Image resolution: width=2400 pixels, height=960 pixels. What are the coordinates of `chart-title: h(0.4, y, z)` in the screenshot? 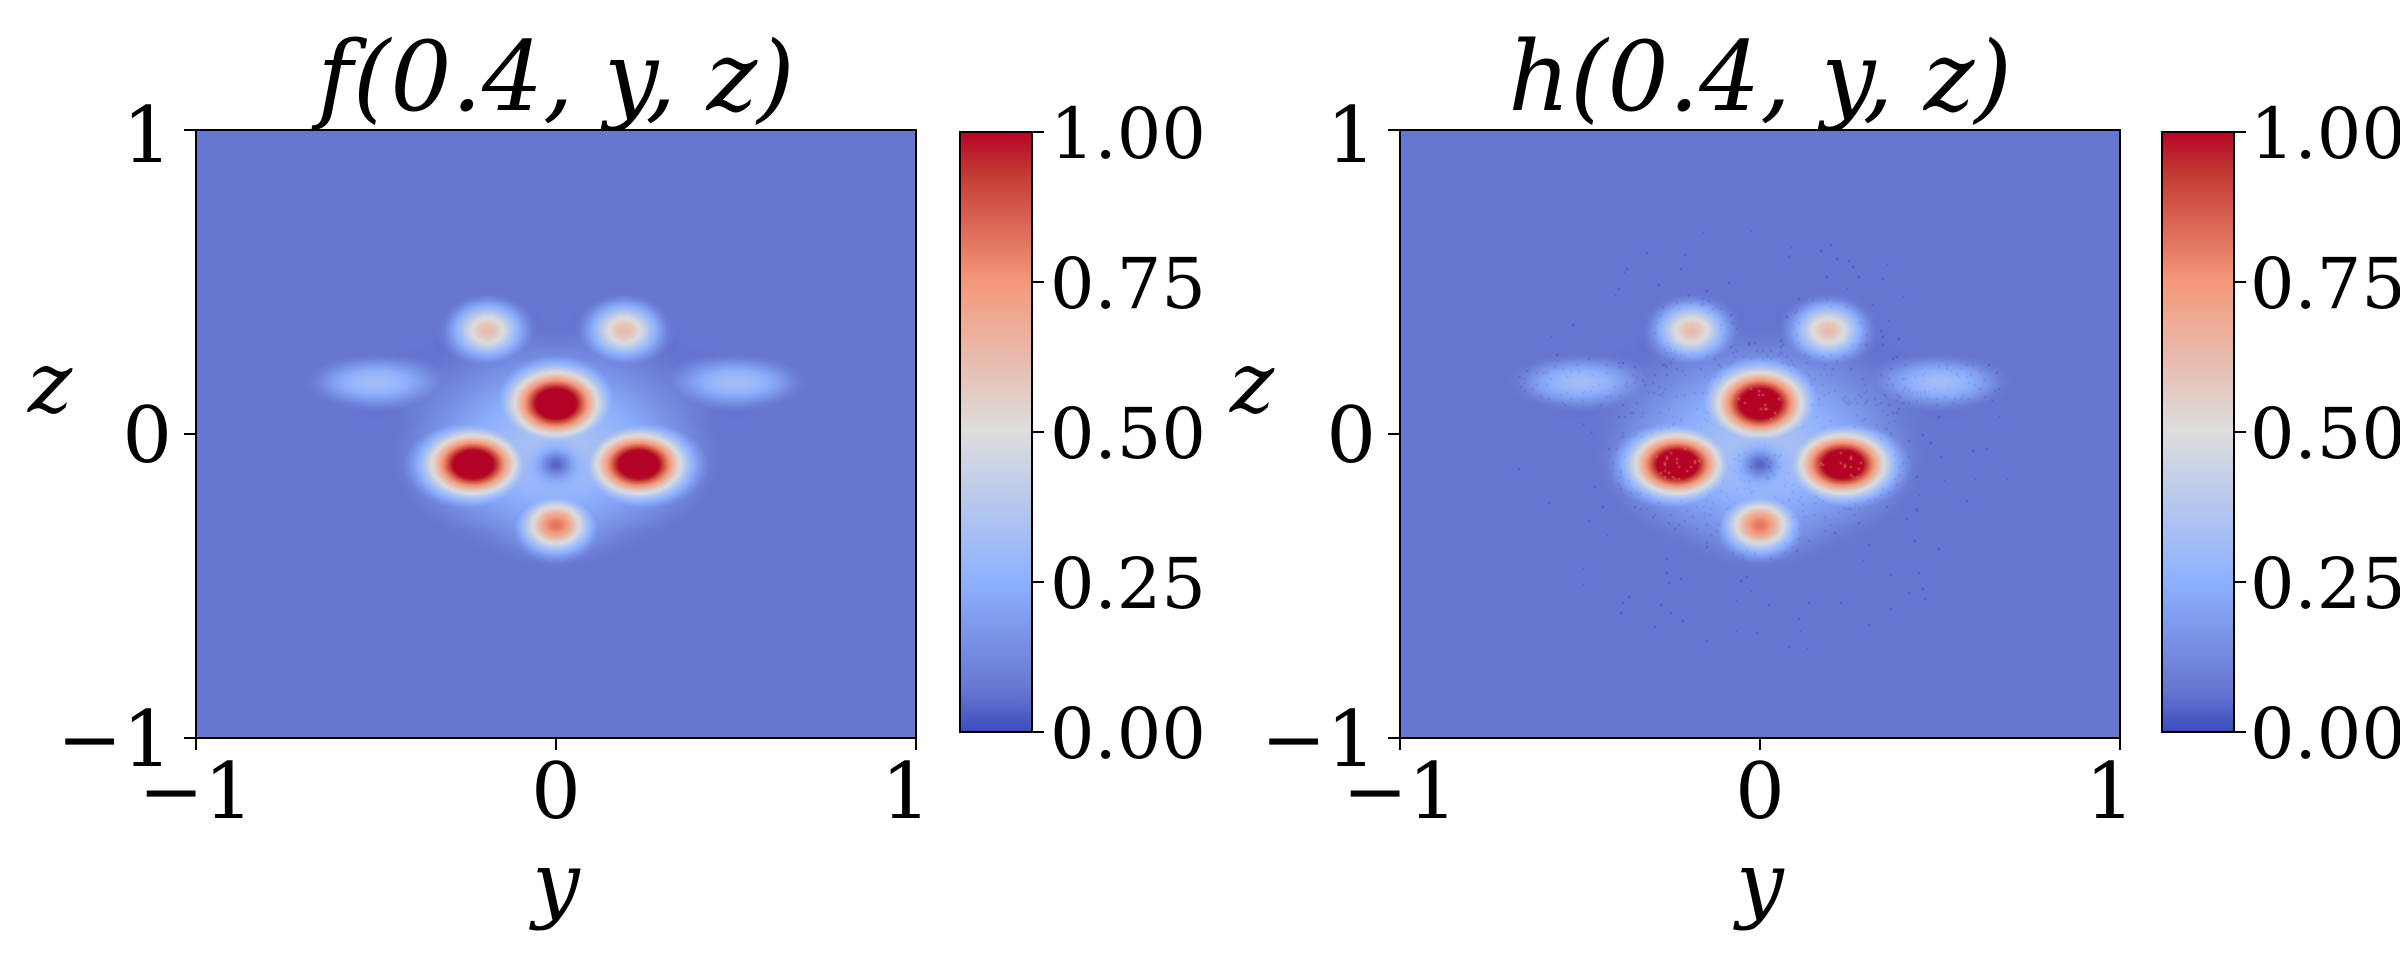 It's located at (1760, 77).